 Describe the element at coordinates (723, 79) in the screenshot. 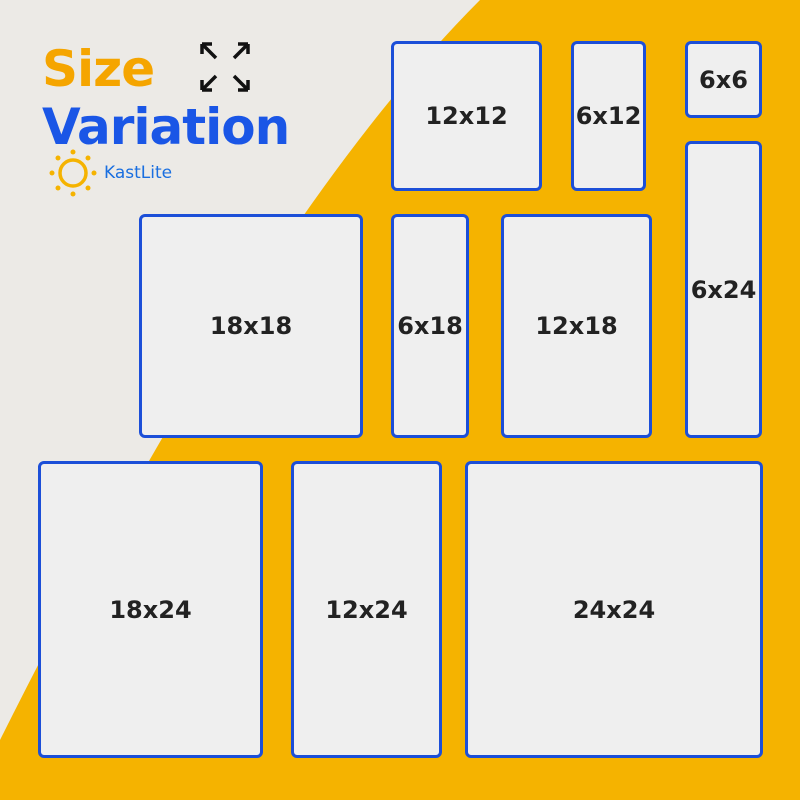

I see `size-panel-6x6: 6x6` at that location.